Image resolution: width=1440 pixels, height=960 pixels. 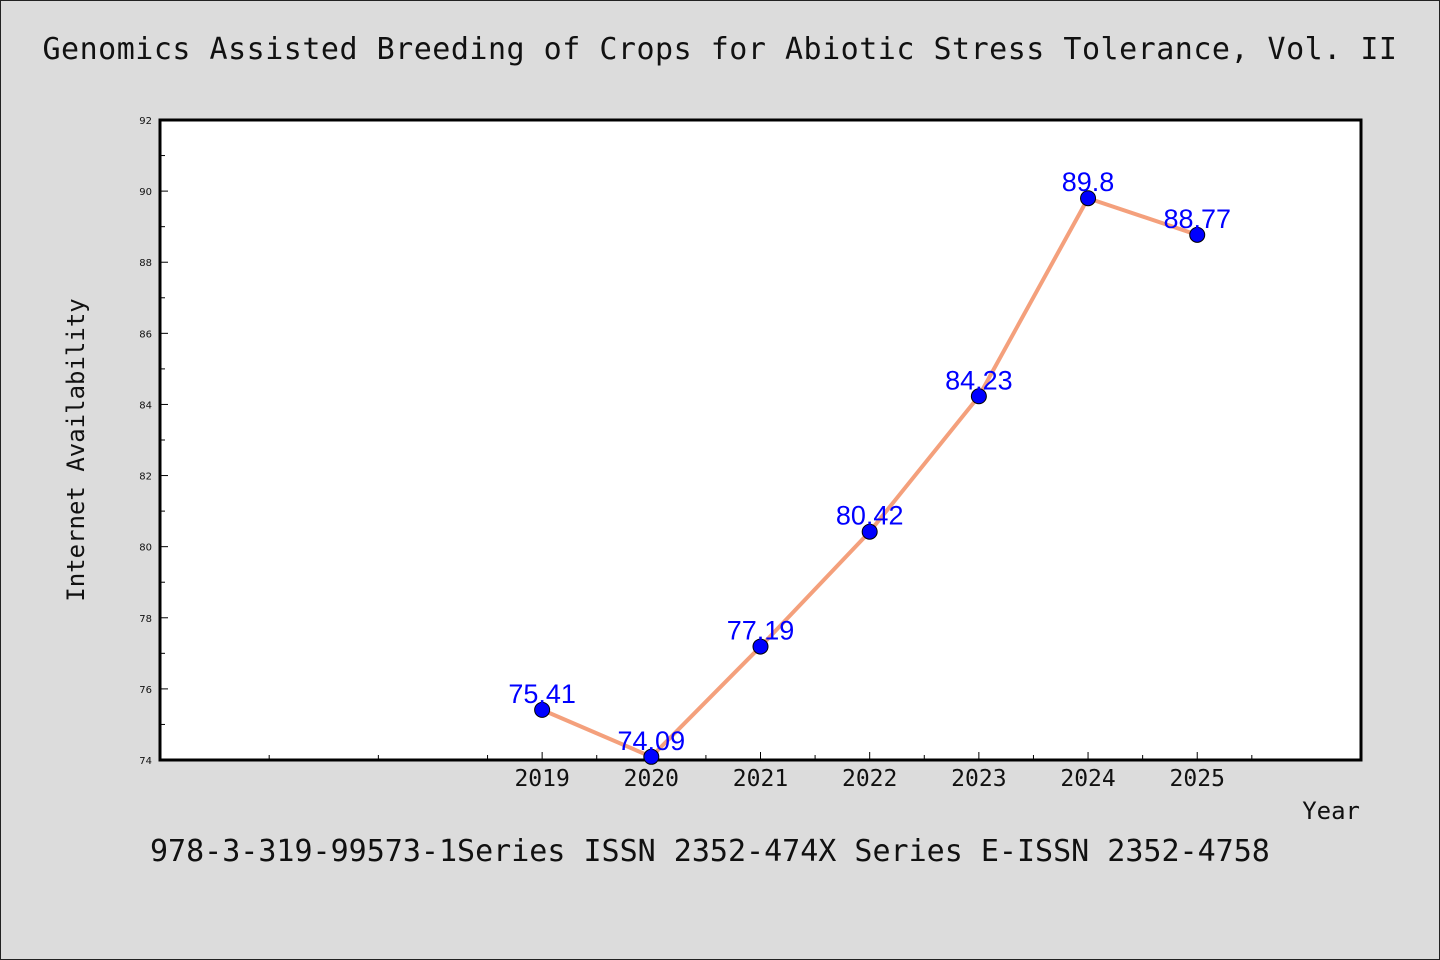 What do you see at coordinates (978, 779) in the screenshot?
I see `x-tick-label: 2023` at bounding box center [978, 779].